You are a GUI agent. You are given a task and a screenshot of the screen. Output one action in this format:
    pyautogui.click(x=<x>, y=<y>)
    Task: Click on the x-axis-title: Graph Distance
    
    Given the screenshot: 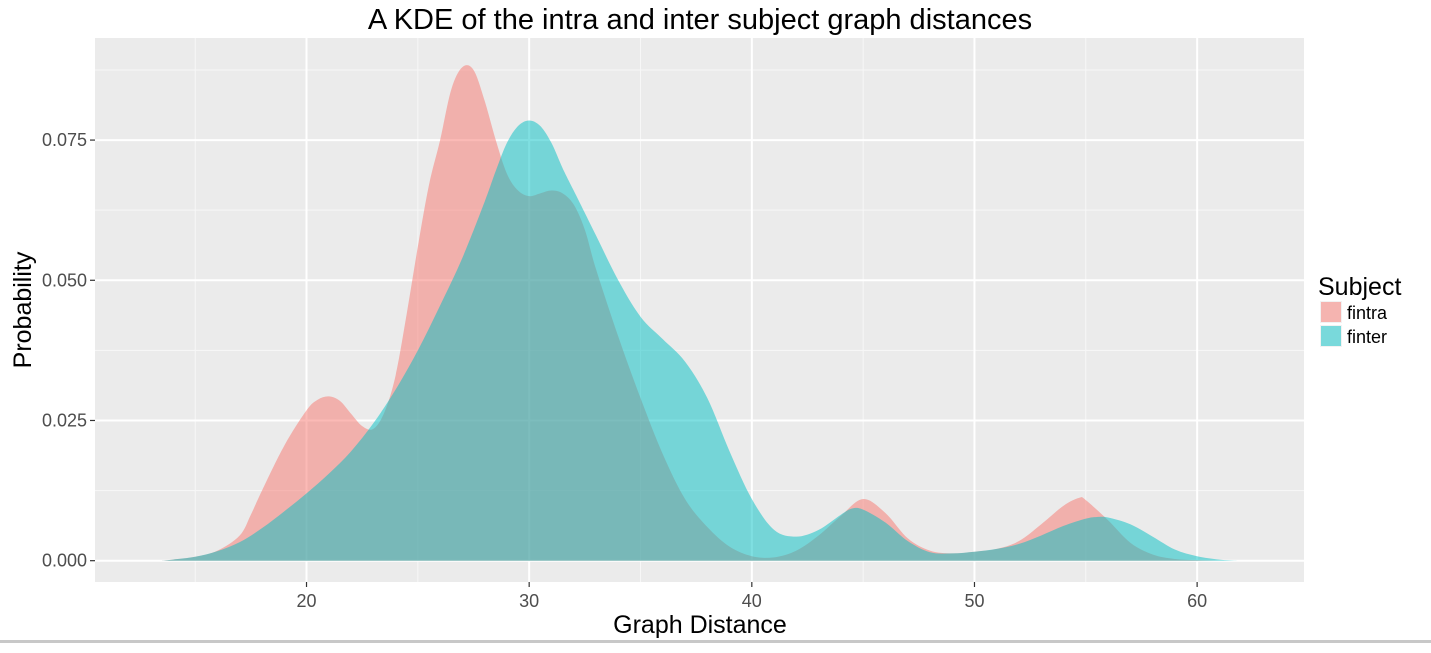 What is the action you would take?
    pyautogui.click(x=700, y=625)
    